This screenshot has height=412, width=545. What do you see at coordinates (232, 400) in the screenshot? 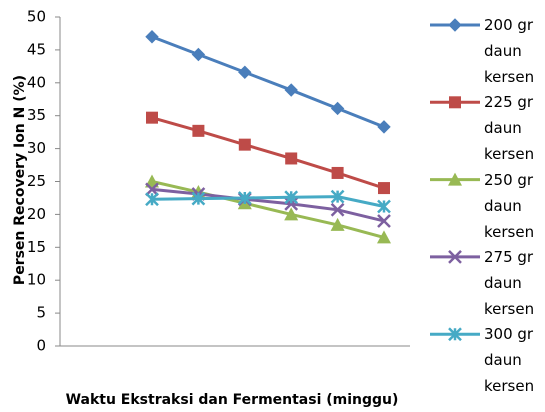
I see `x-axis-title: Waktu Ekstraksi dan Fermentasi (minggu)` at bounding box center [232, 400].